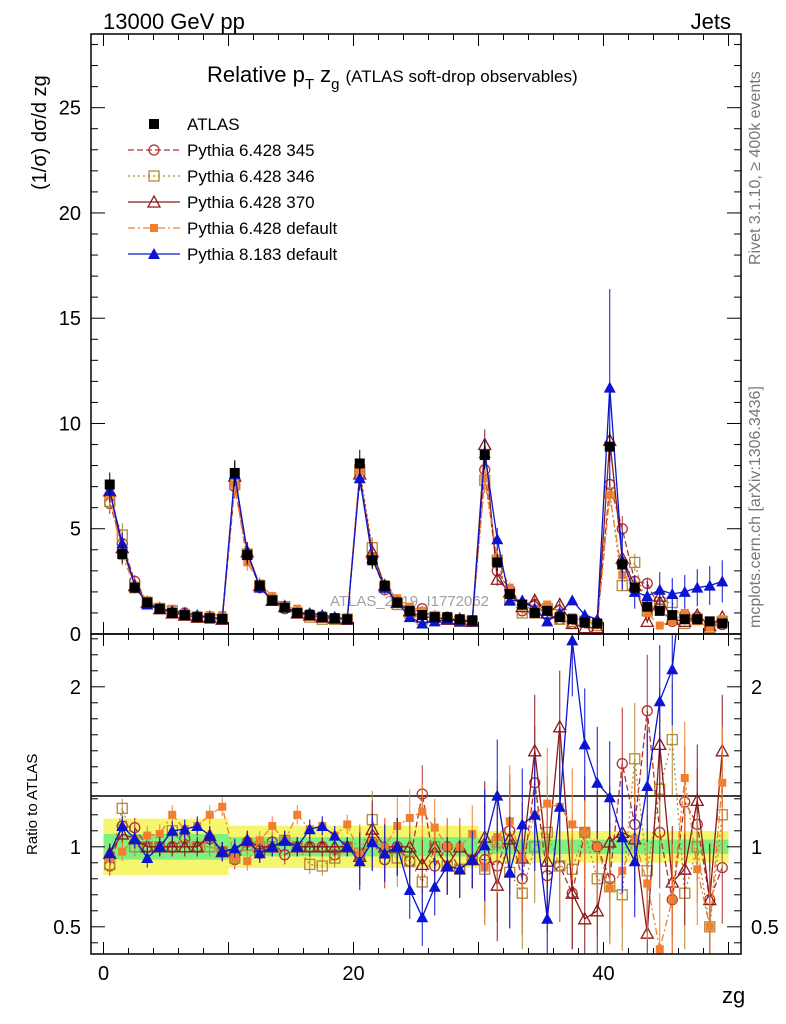 This screenshot has width=786, height=1024. Describe the element at coordinates (103, 974) in the screenshot. I see `x-tick-label: 0` at that location.